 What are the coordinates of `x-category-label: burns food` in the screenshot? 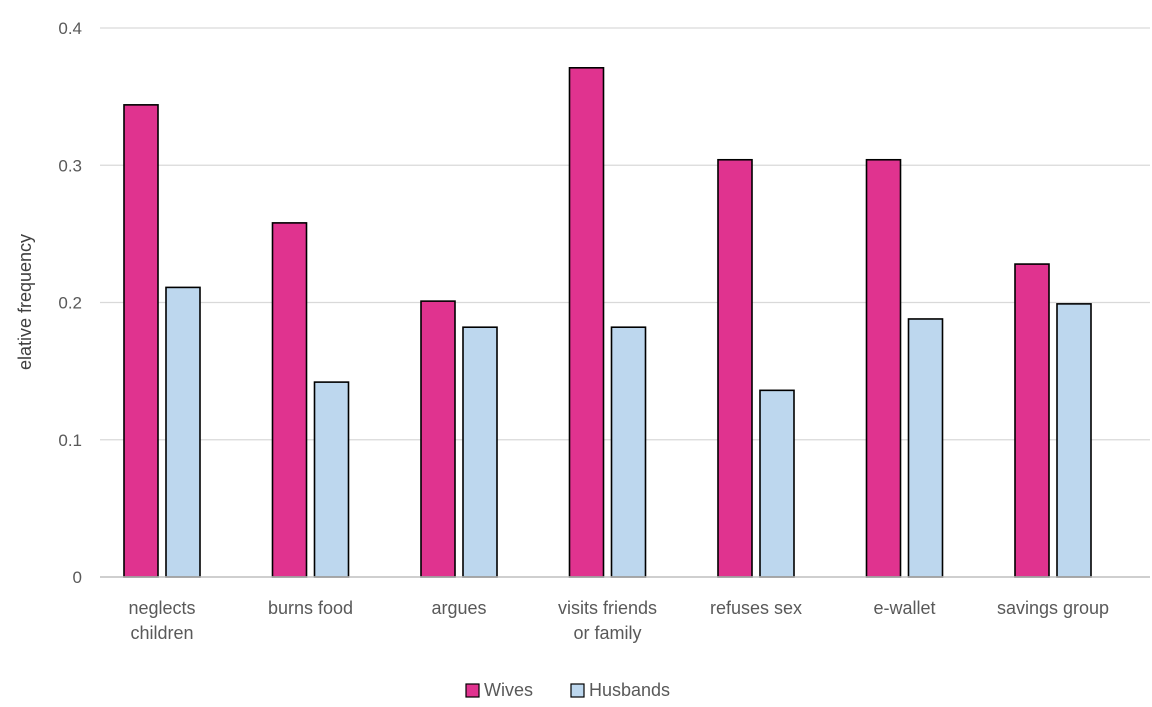 It's located at (310, 608).